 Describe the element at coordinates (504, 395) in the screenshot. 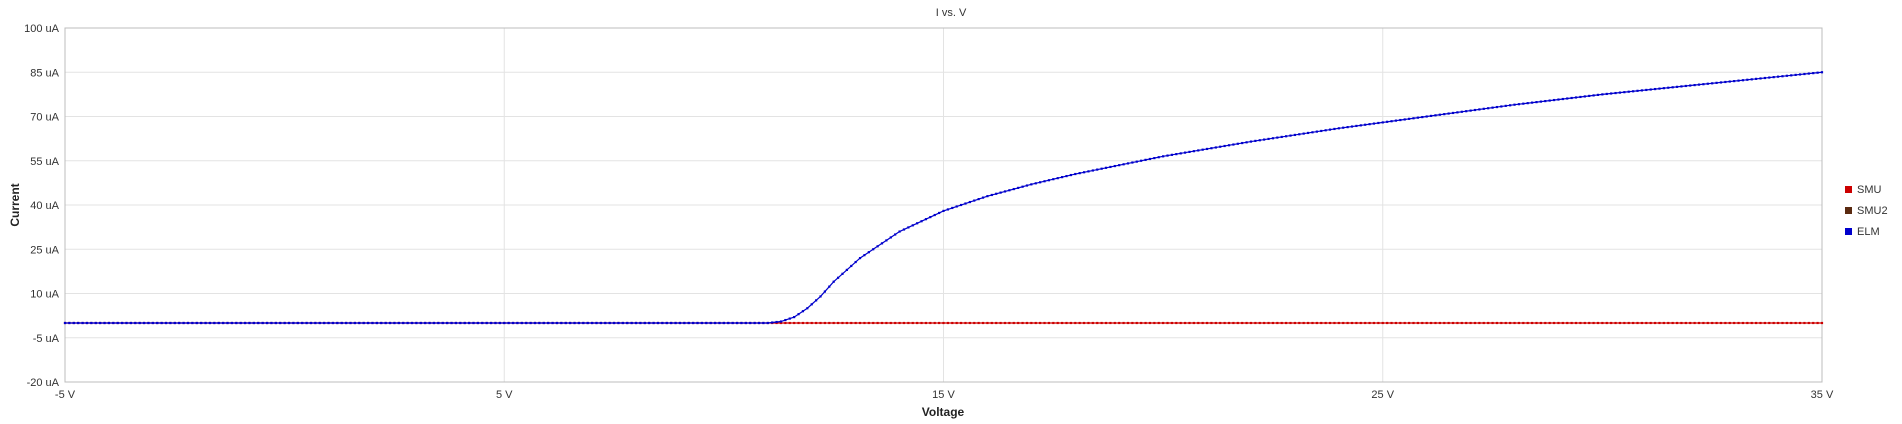

I see `x-tick-label: 5 V` at that location.